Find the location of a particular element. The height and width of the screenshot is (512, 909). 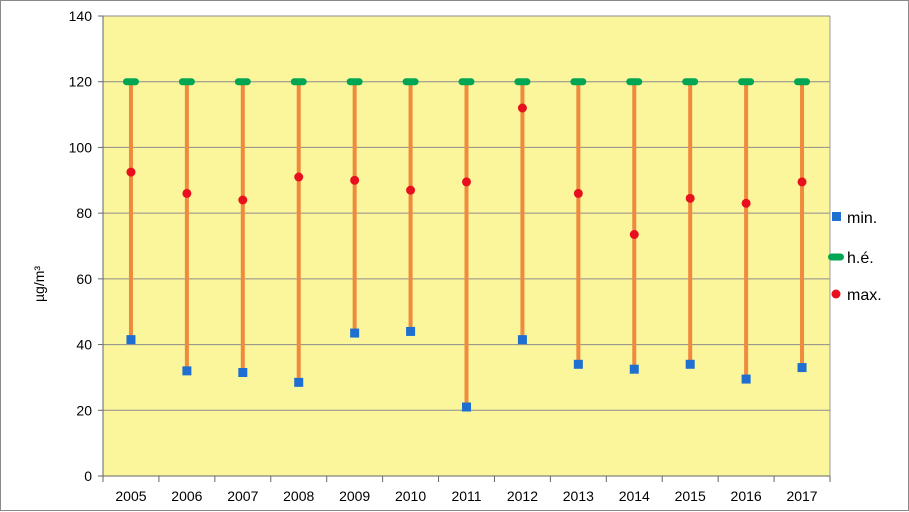

x-tick-label: 2015 is located at coordinates (690, 496).